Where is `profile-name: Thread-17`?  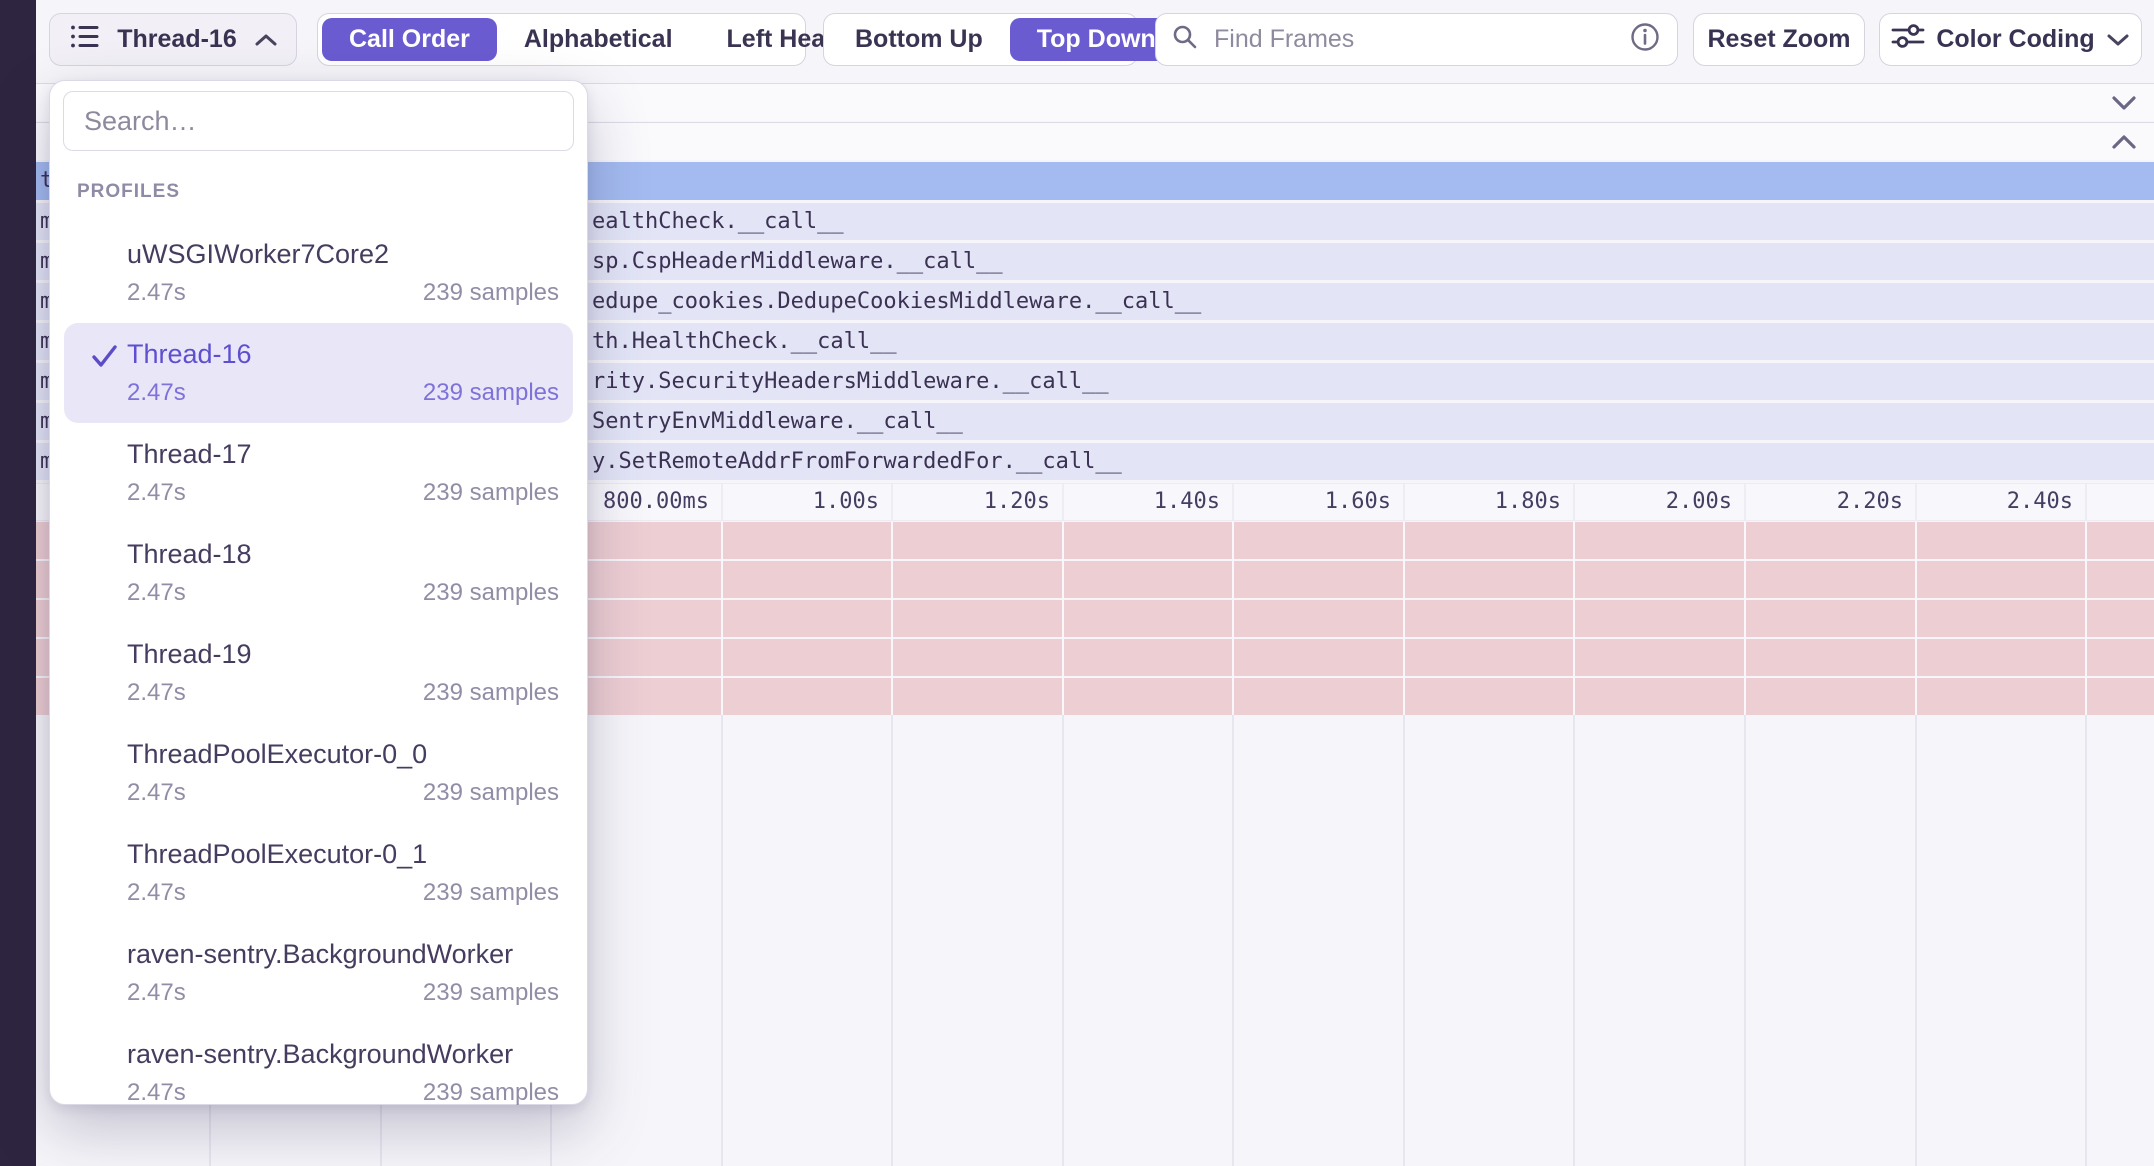
profile-name: Thread-17 is located at coordinates (189, 454).